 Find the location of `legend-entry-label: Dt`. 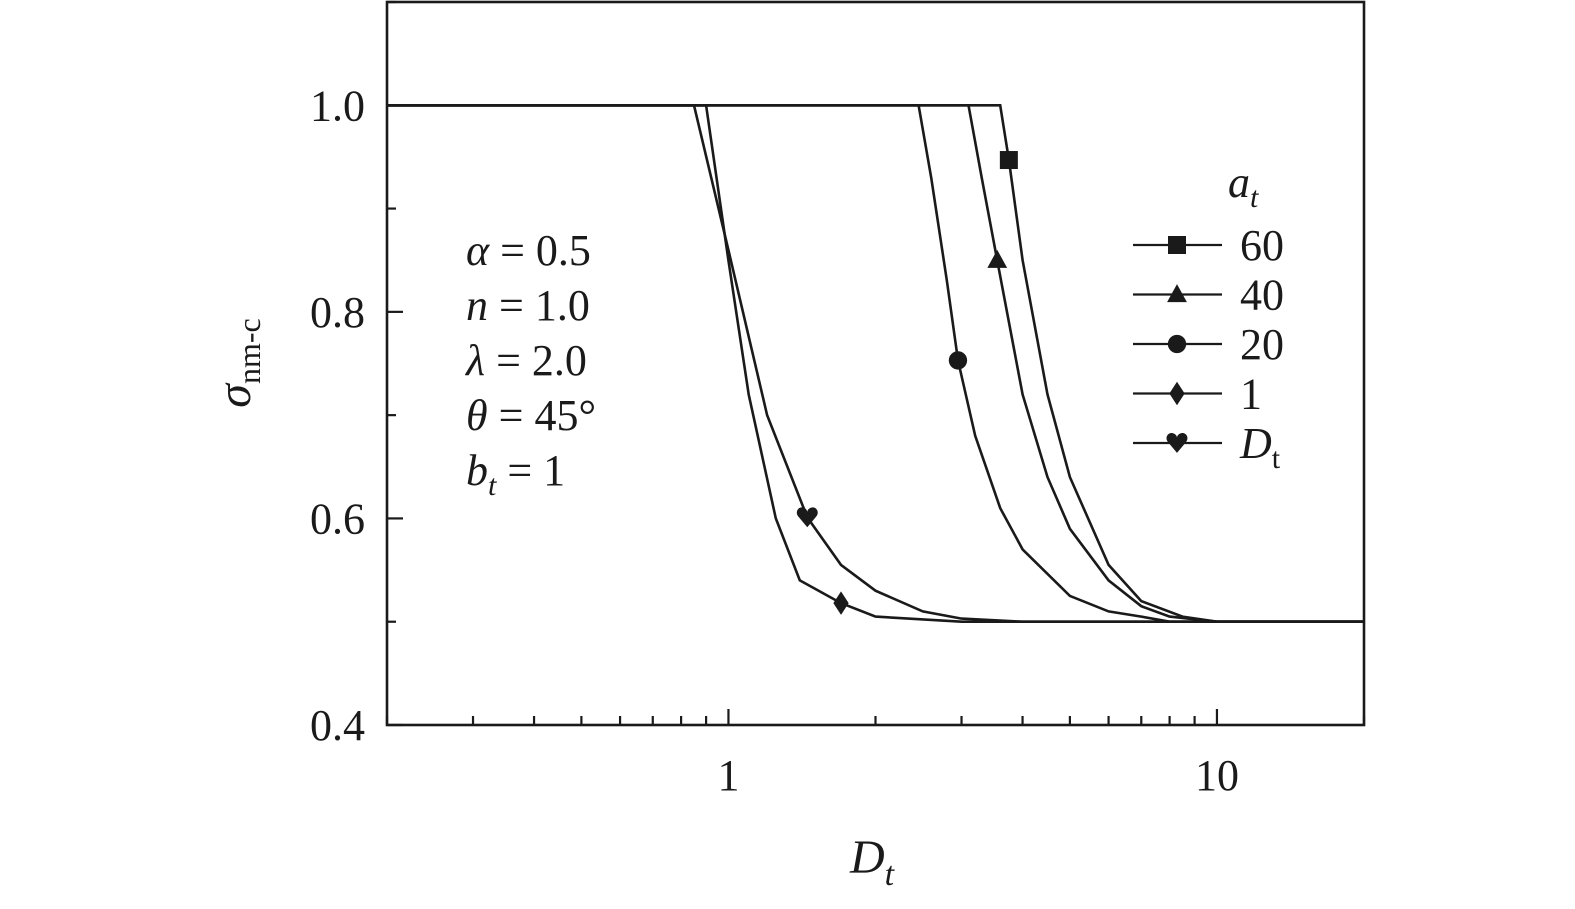

legend-entry-label: Dt is located at coordinates (1260, 447).